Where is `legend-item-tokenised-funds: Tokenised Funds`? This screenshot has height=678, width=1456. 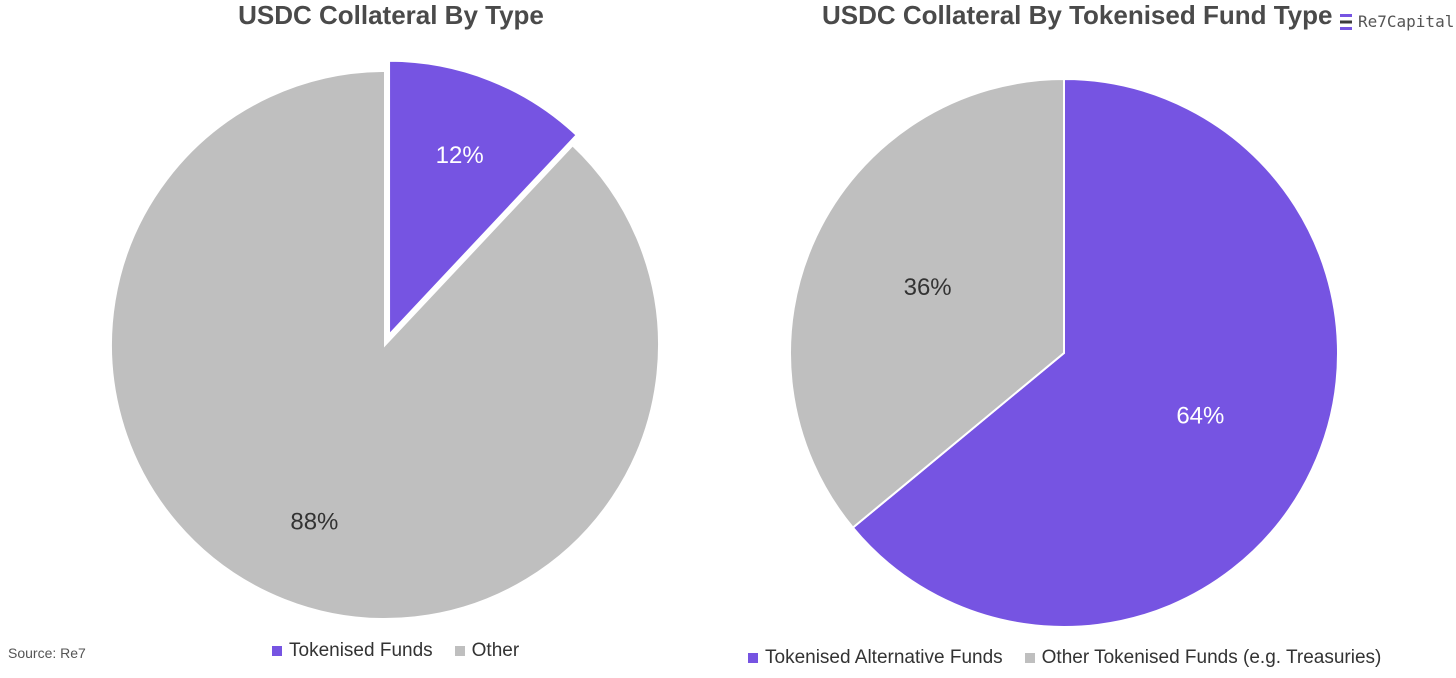 legend-item-tokenised-funds: Tokenised Funds is located at coordinates (352, 651).